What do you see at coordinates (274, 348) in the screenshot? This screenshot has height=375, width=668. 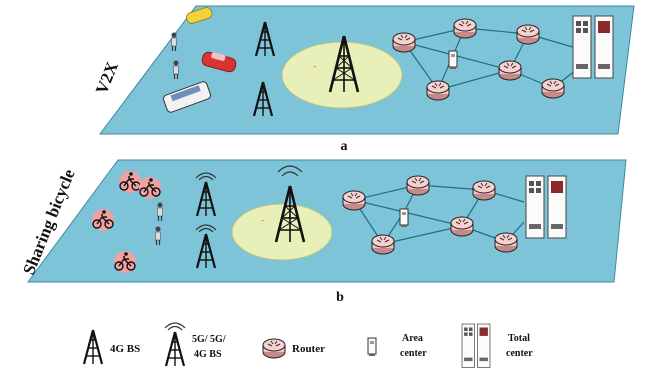 I see `legend-router-icon` at bounding box center [274, 348].